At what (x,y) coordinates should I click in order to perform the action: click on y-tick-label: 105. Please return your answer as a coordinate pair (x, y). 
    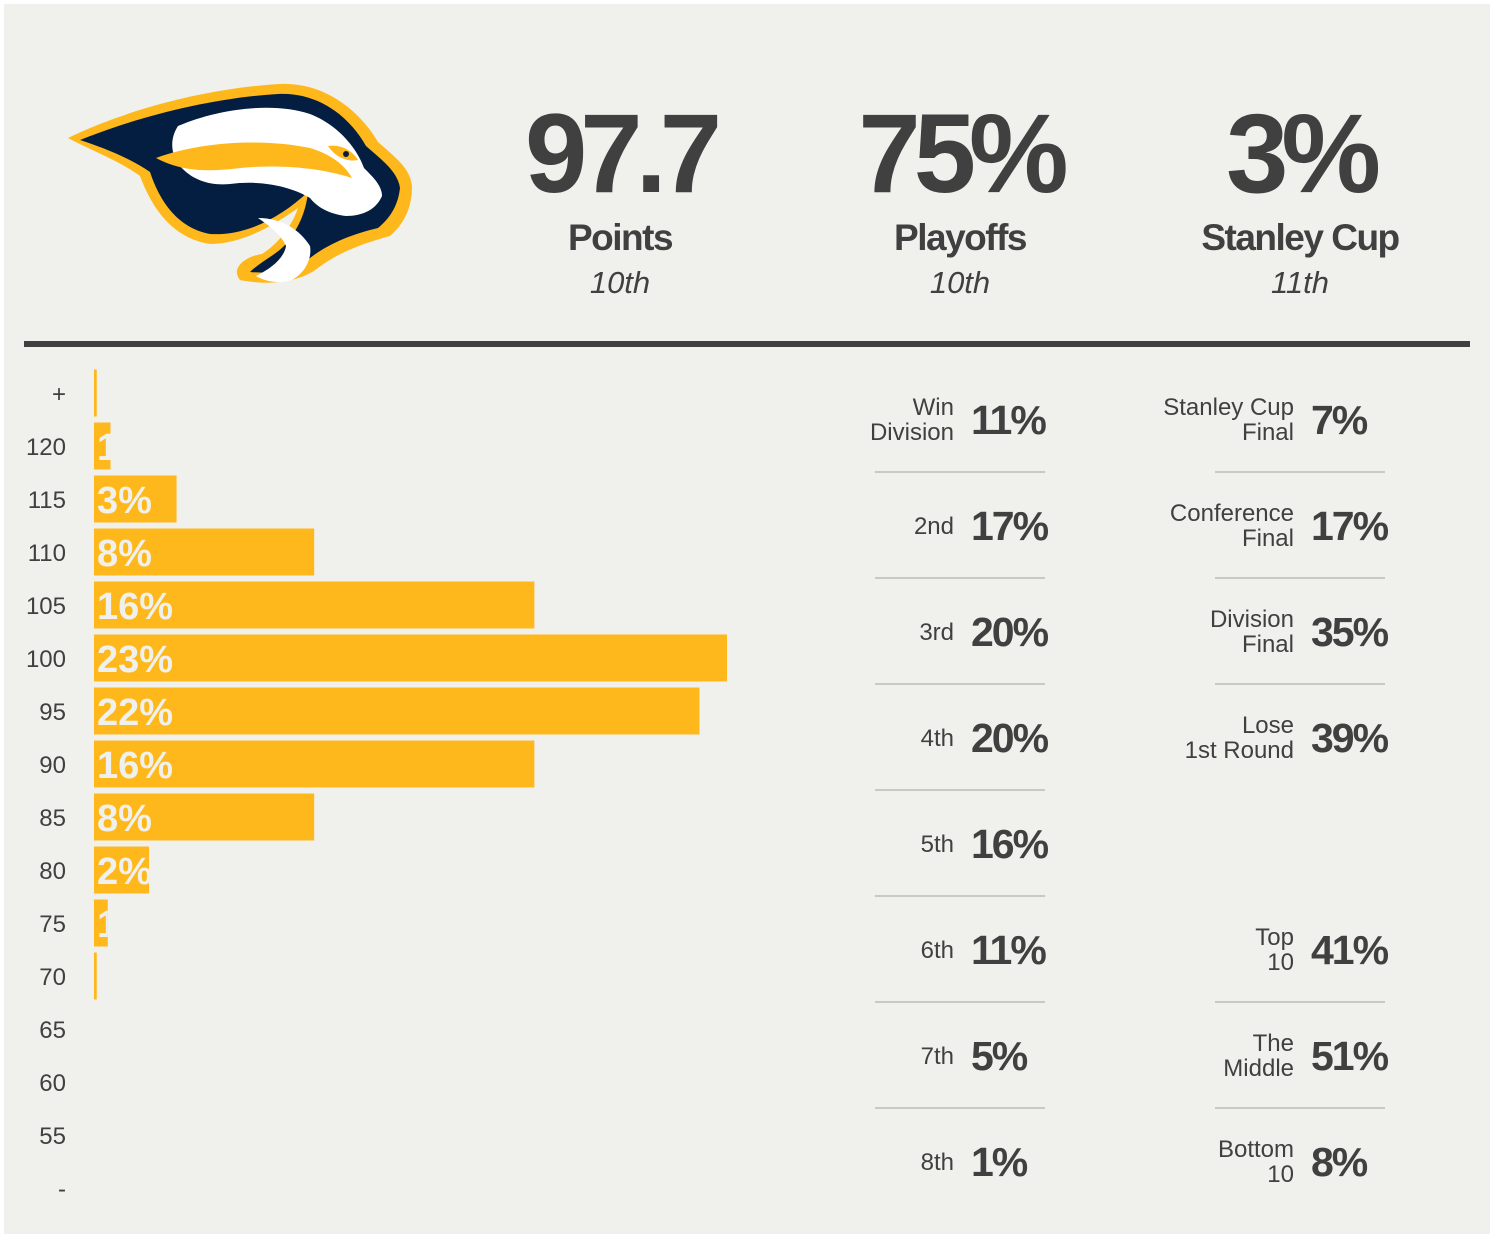
    Looking at the image, I should click on (46, 606).